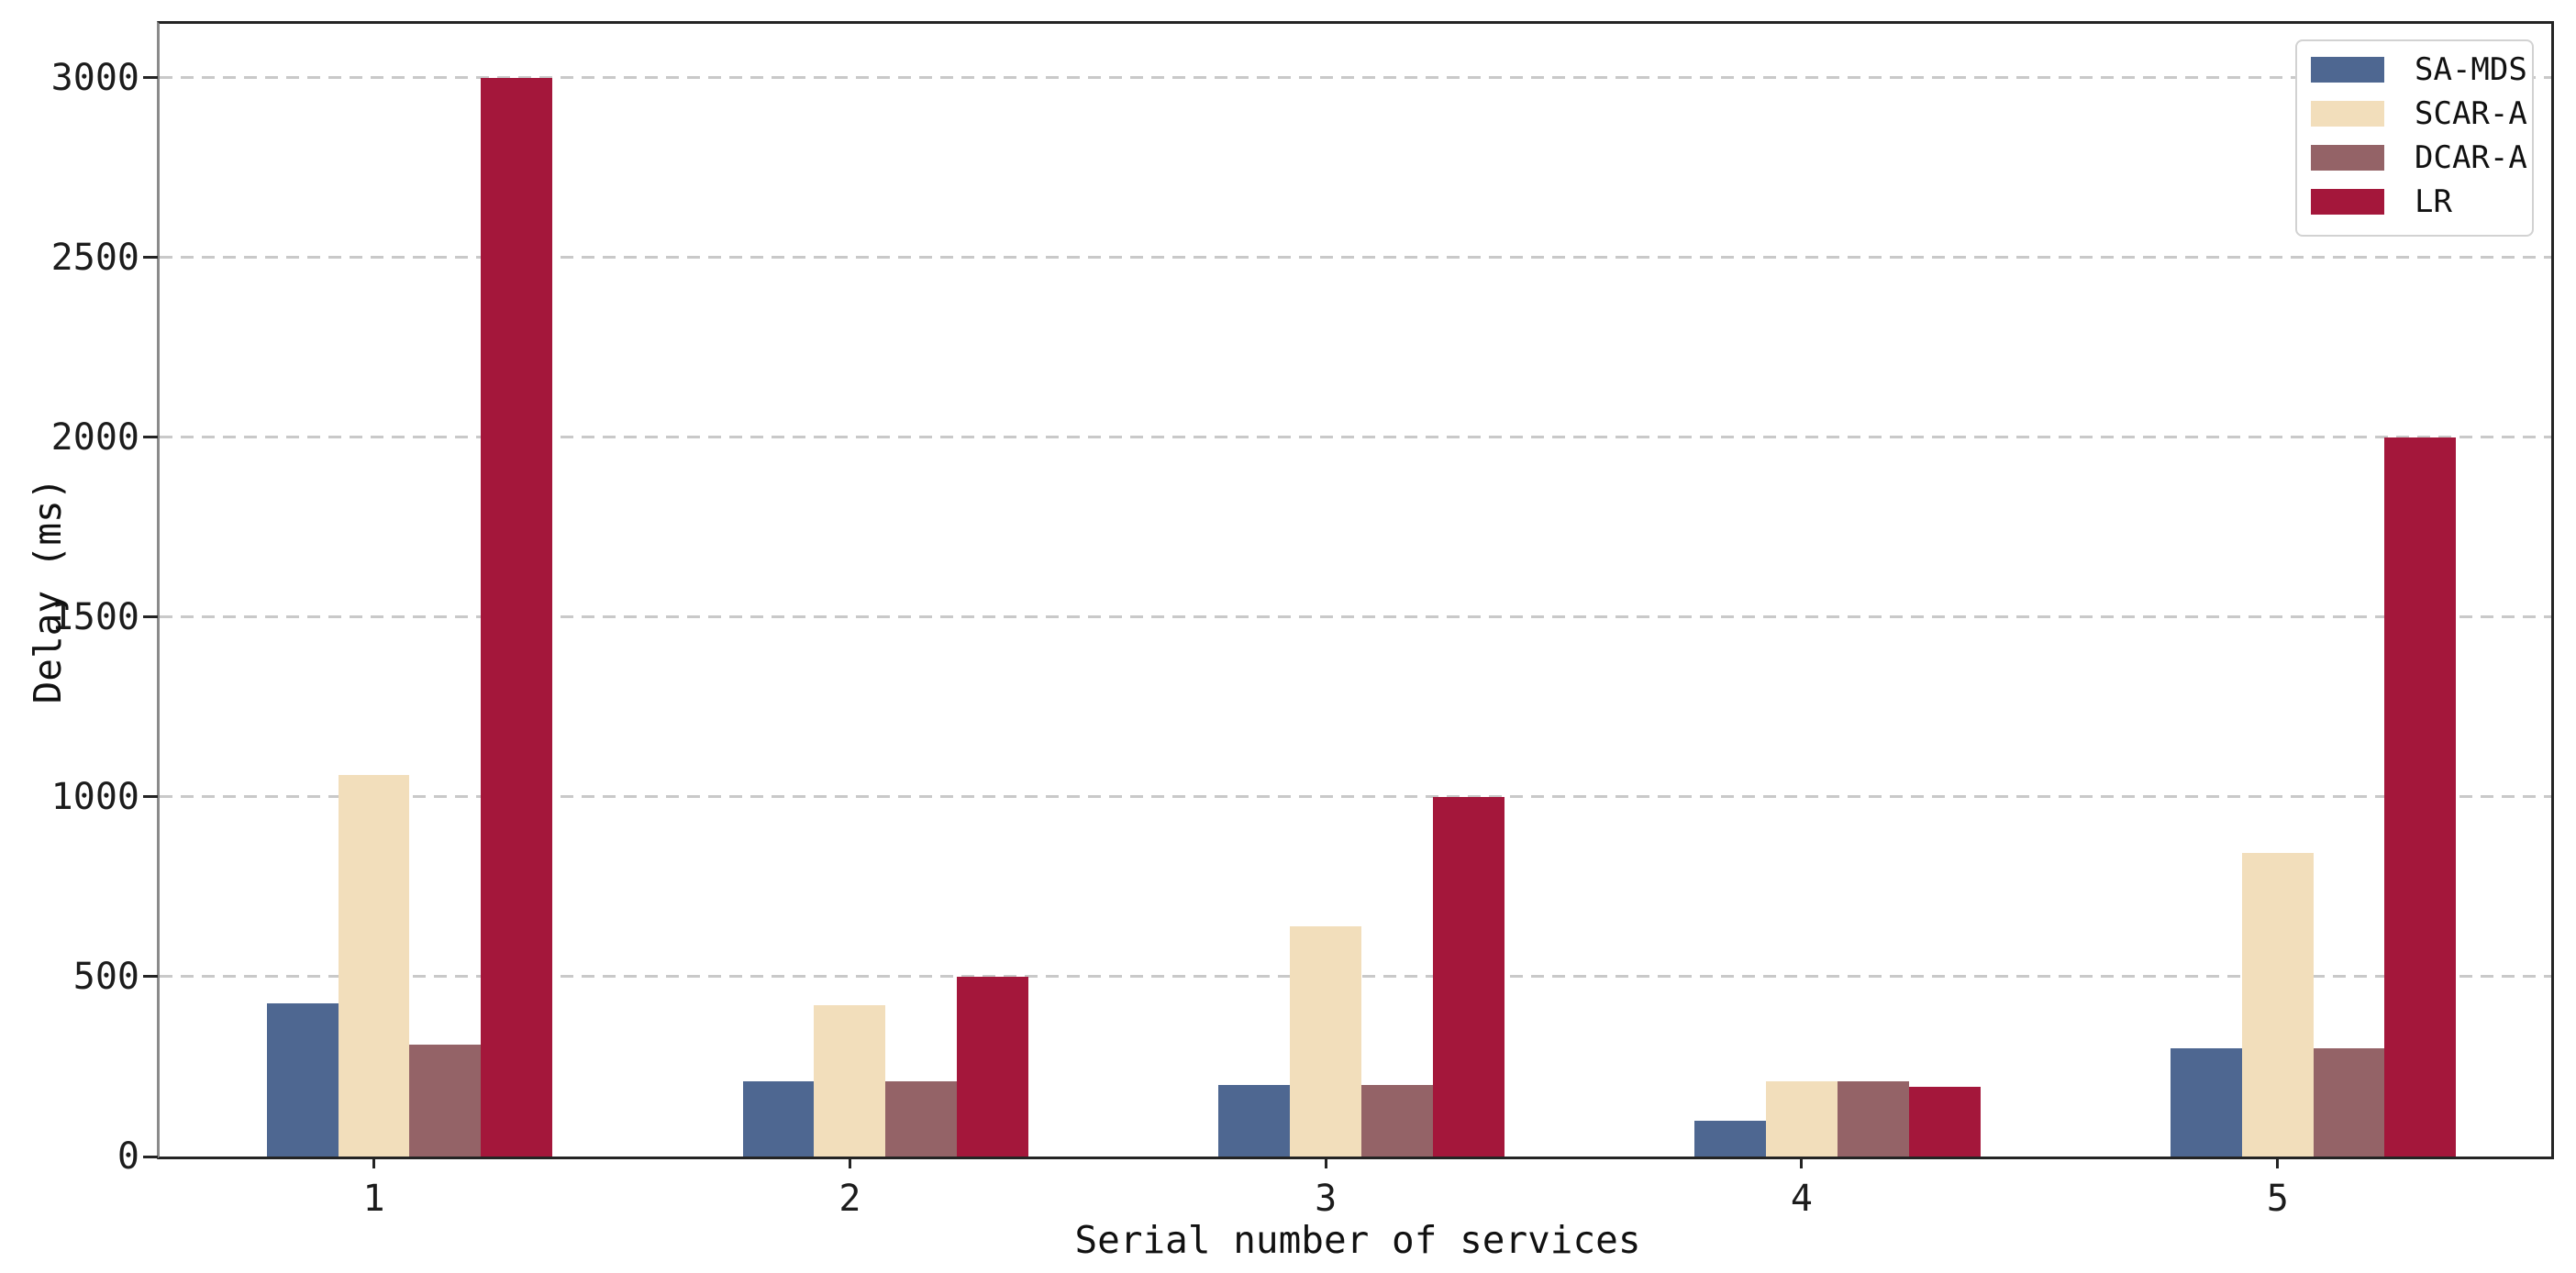 The image size is (2576, 1273). What do you see at coordinates (2471, 157) in the screenshot?
I see `legend-label-dcar-a: DCAR-A` at bounding box center [2471, 157].